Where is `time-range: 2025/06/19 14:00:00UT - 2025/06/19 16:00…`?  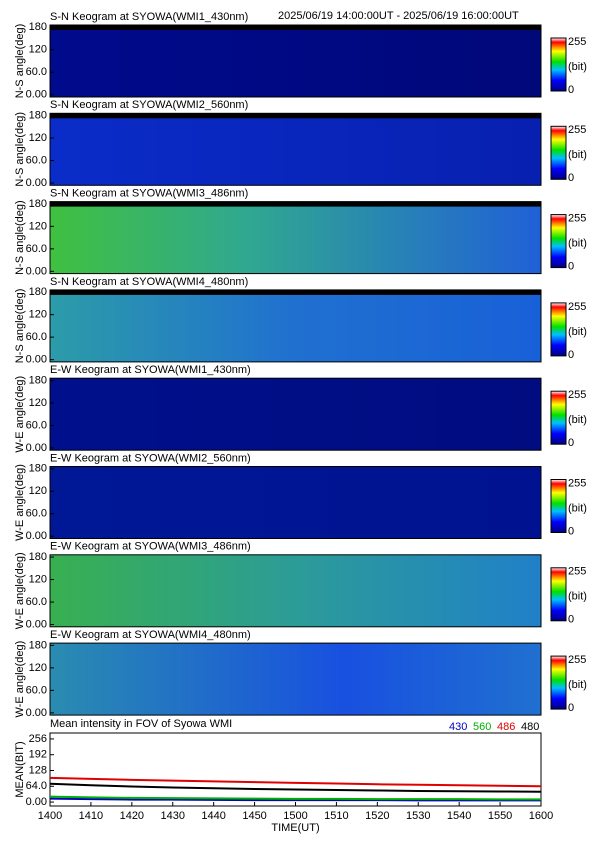
time-range: 2025/06/19 14:00:00UT - 2025/06/19 16:00… is located at coordinates (398, 16).